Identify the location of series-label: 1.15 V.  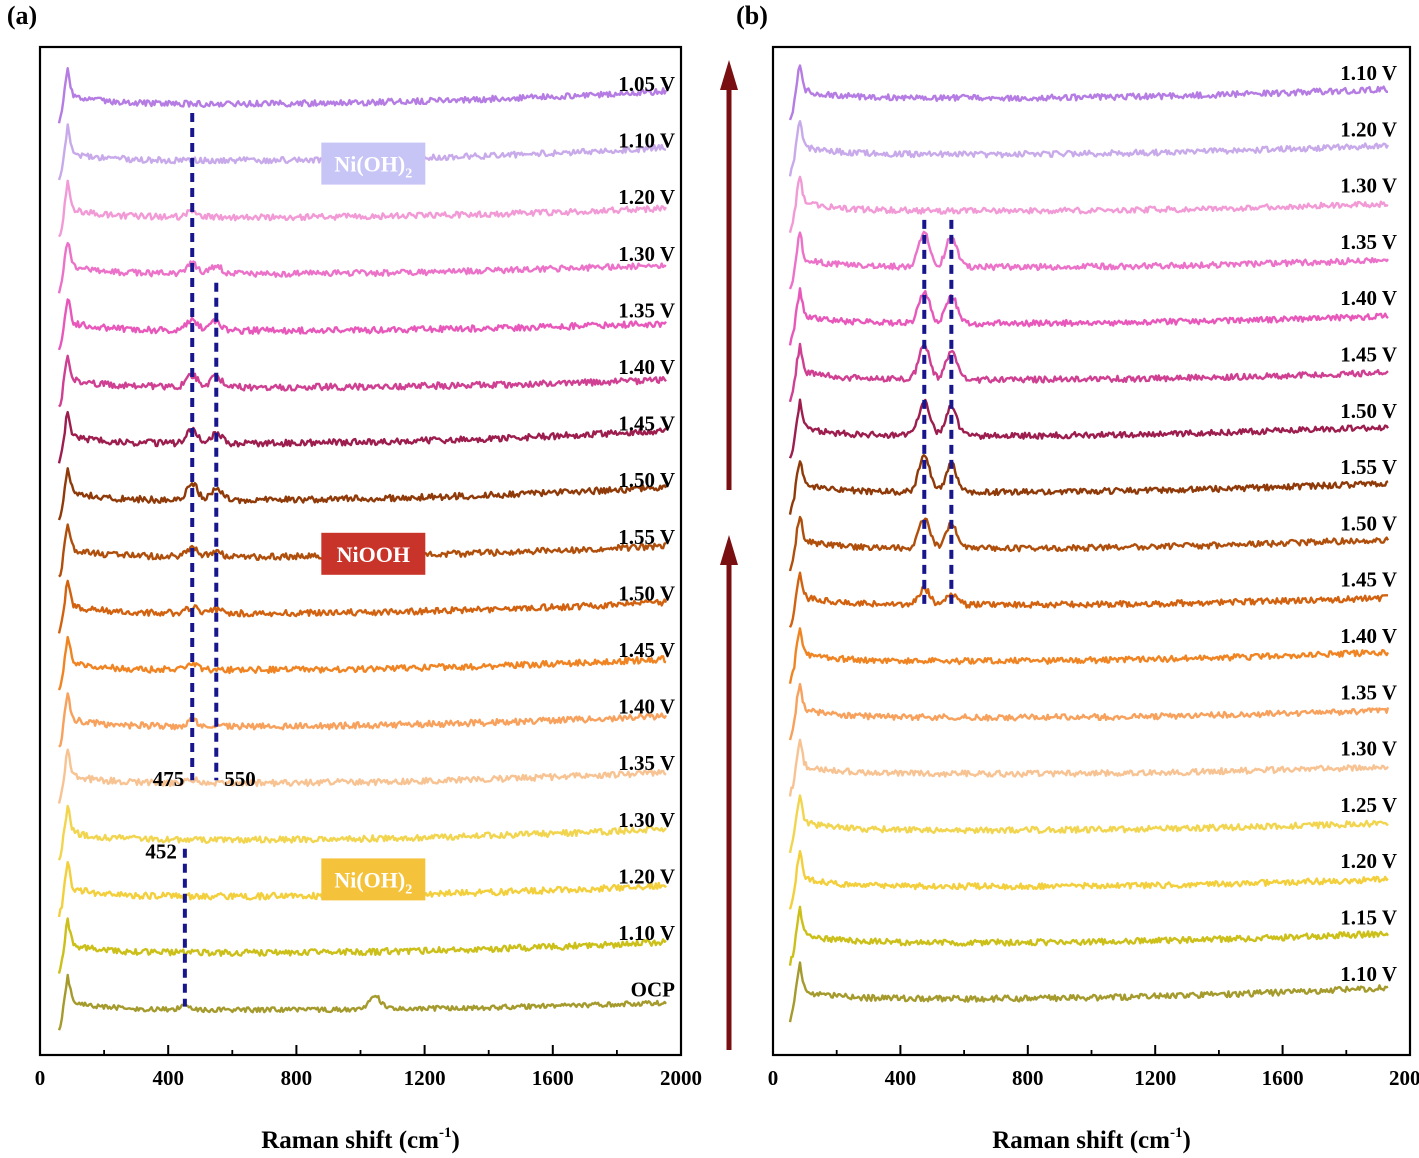
(1368, 918).